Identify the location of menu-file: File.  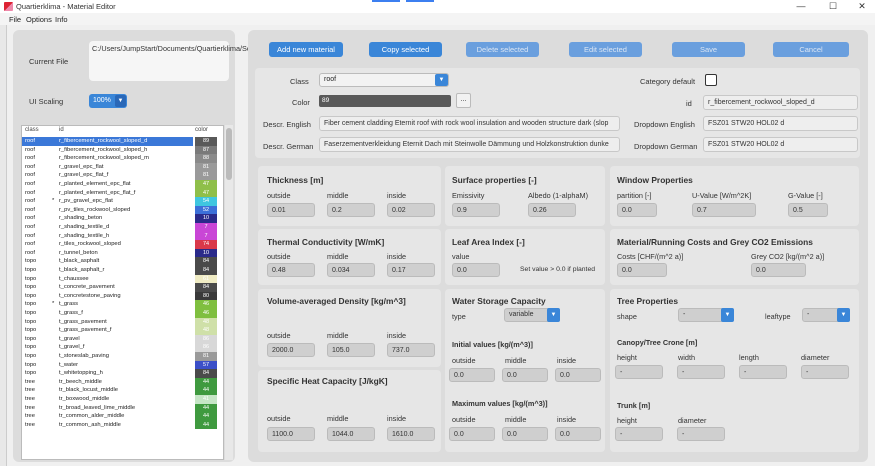
(15, 19).